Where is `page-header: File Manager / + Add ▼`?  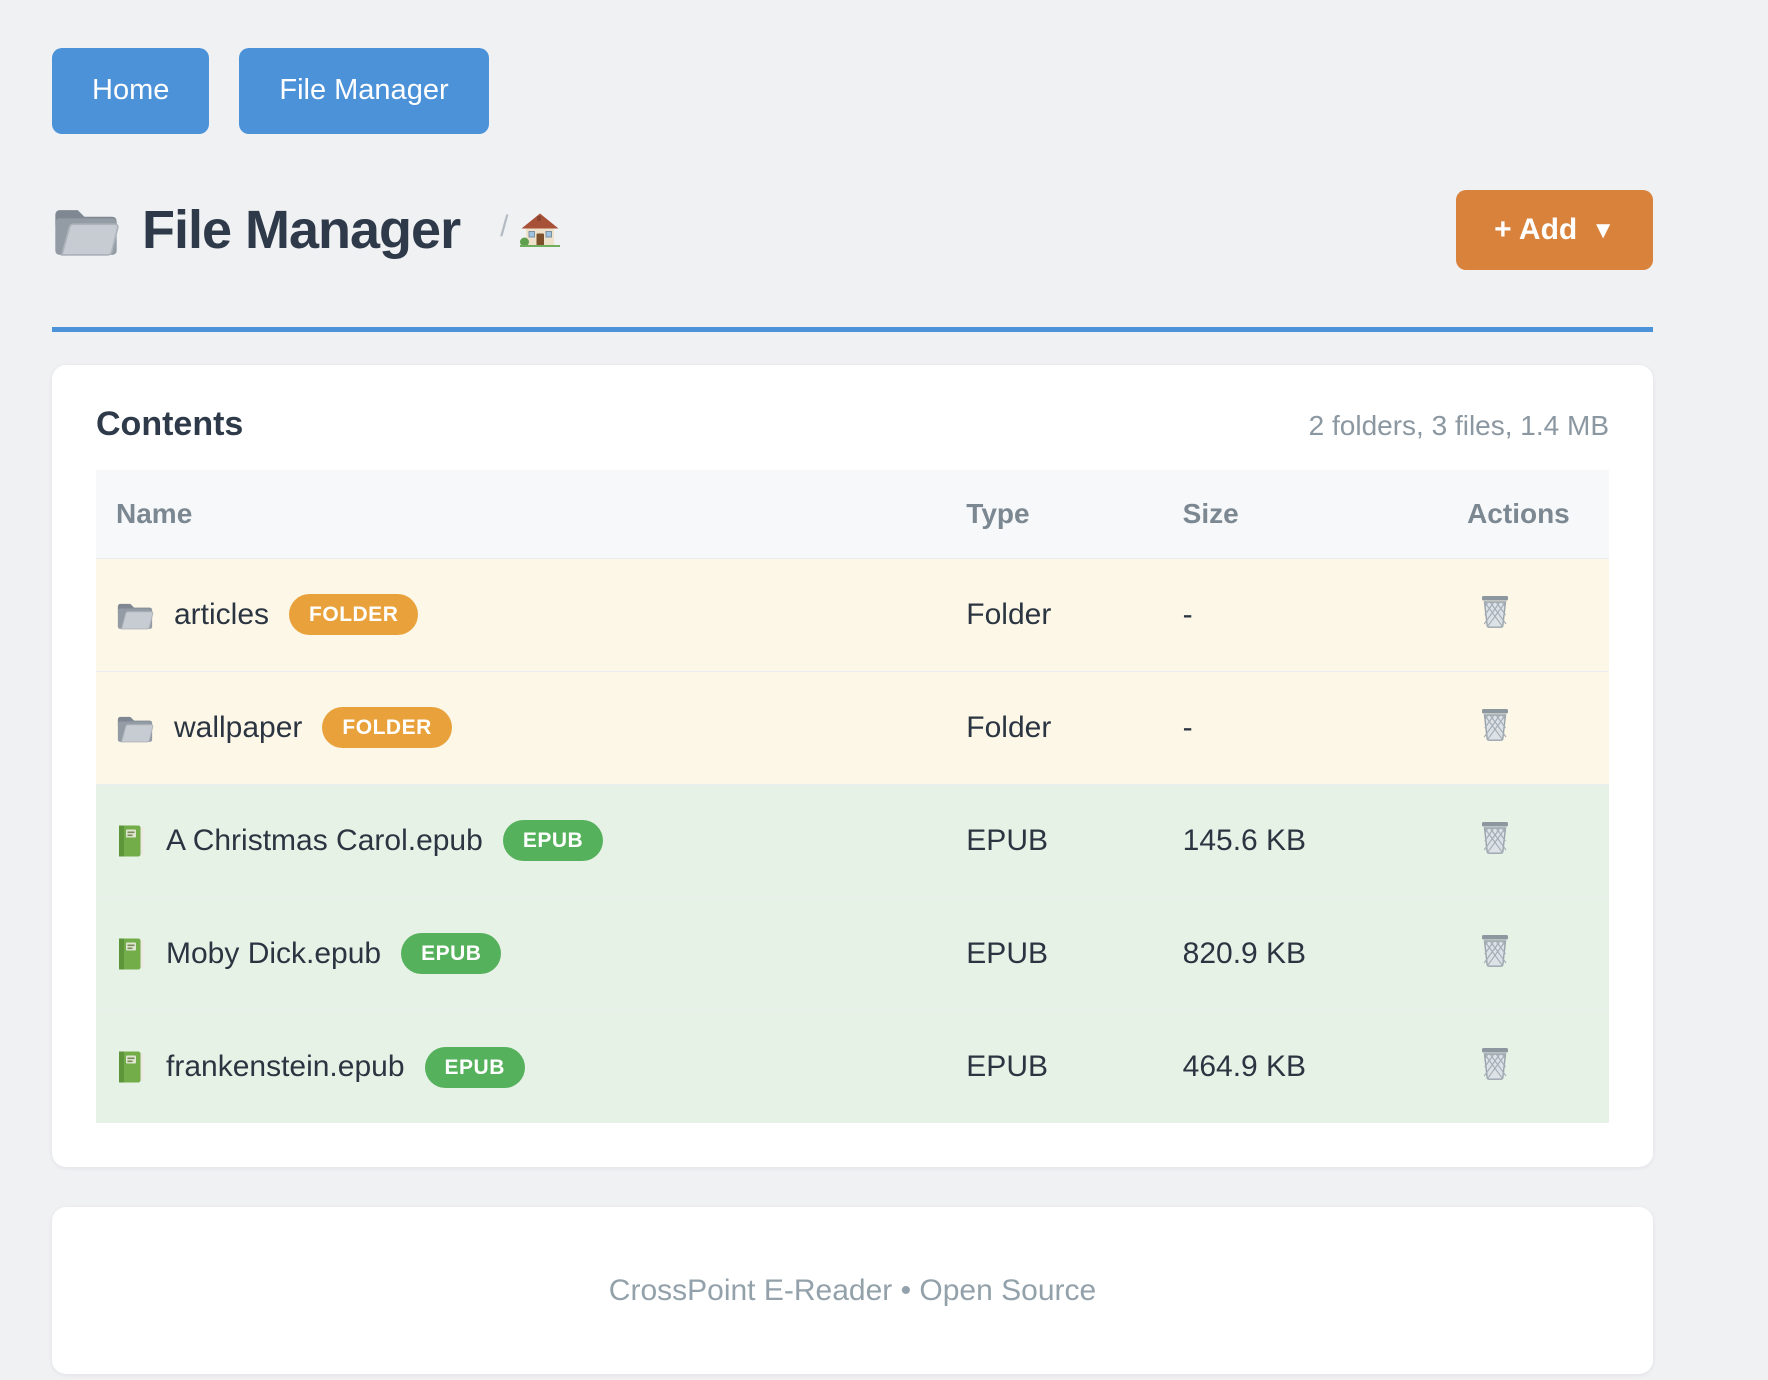 page-header: File Manager / + Add ▼ is located at coordinates (852, 229).